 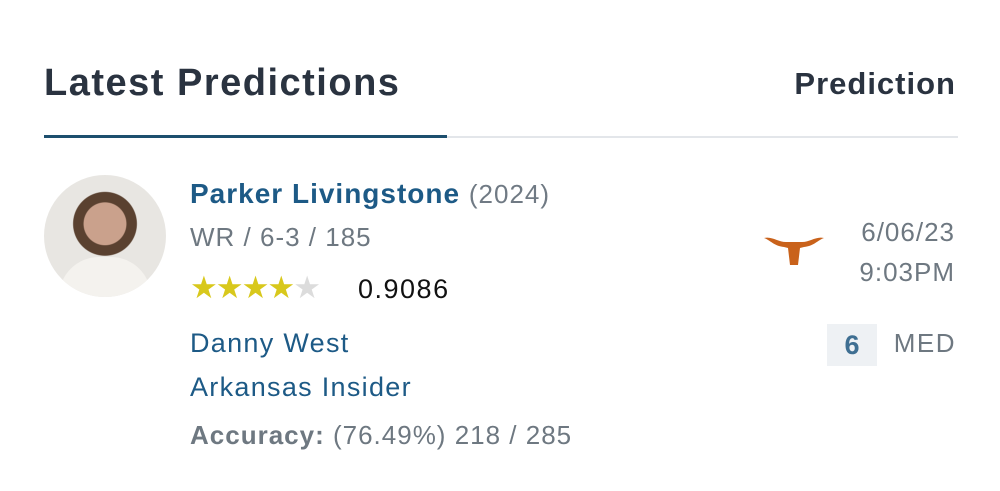 I want to click on accuracy-label: Accuracy:, so click(x=257, y=435).